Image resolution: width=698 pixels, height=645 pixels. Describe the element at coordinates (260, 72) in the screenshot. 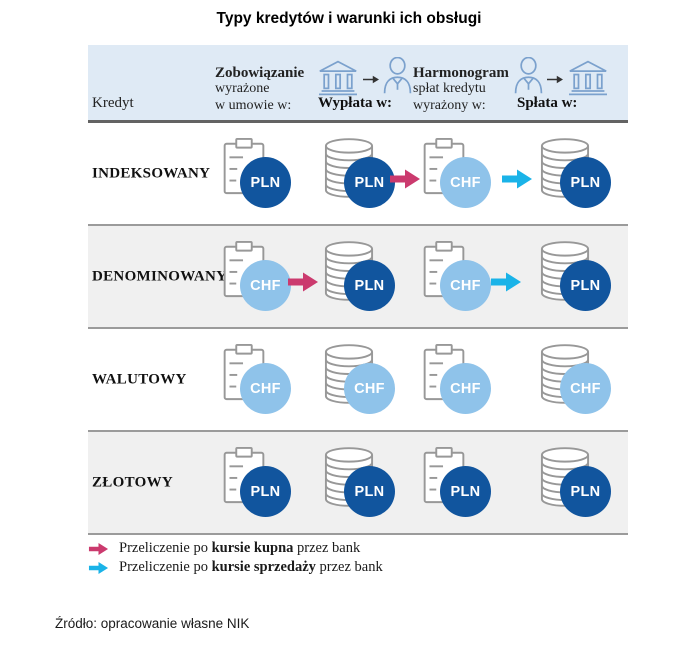

I see `obligation-line1: Zobowiązanie` at that location.